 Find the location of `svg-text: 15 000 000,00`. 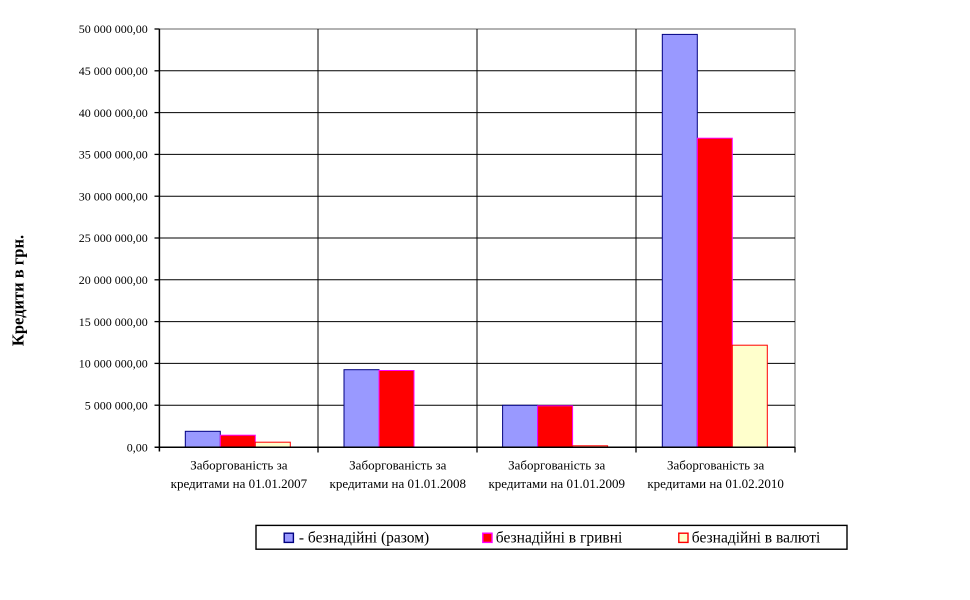

svg-text: 15 000 000,00 is located at coordinates (113, 322).